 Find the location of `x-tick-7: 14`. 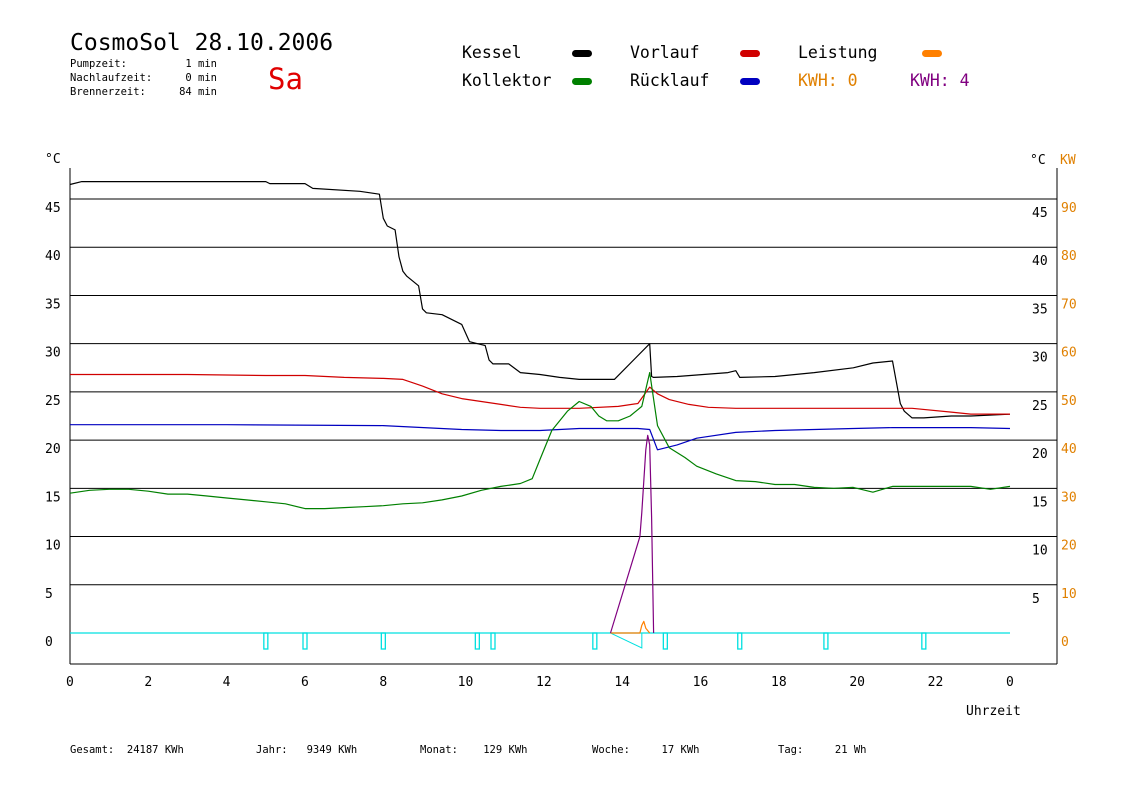

x-tick-7: 14 is located at coordinates (622, 682).